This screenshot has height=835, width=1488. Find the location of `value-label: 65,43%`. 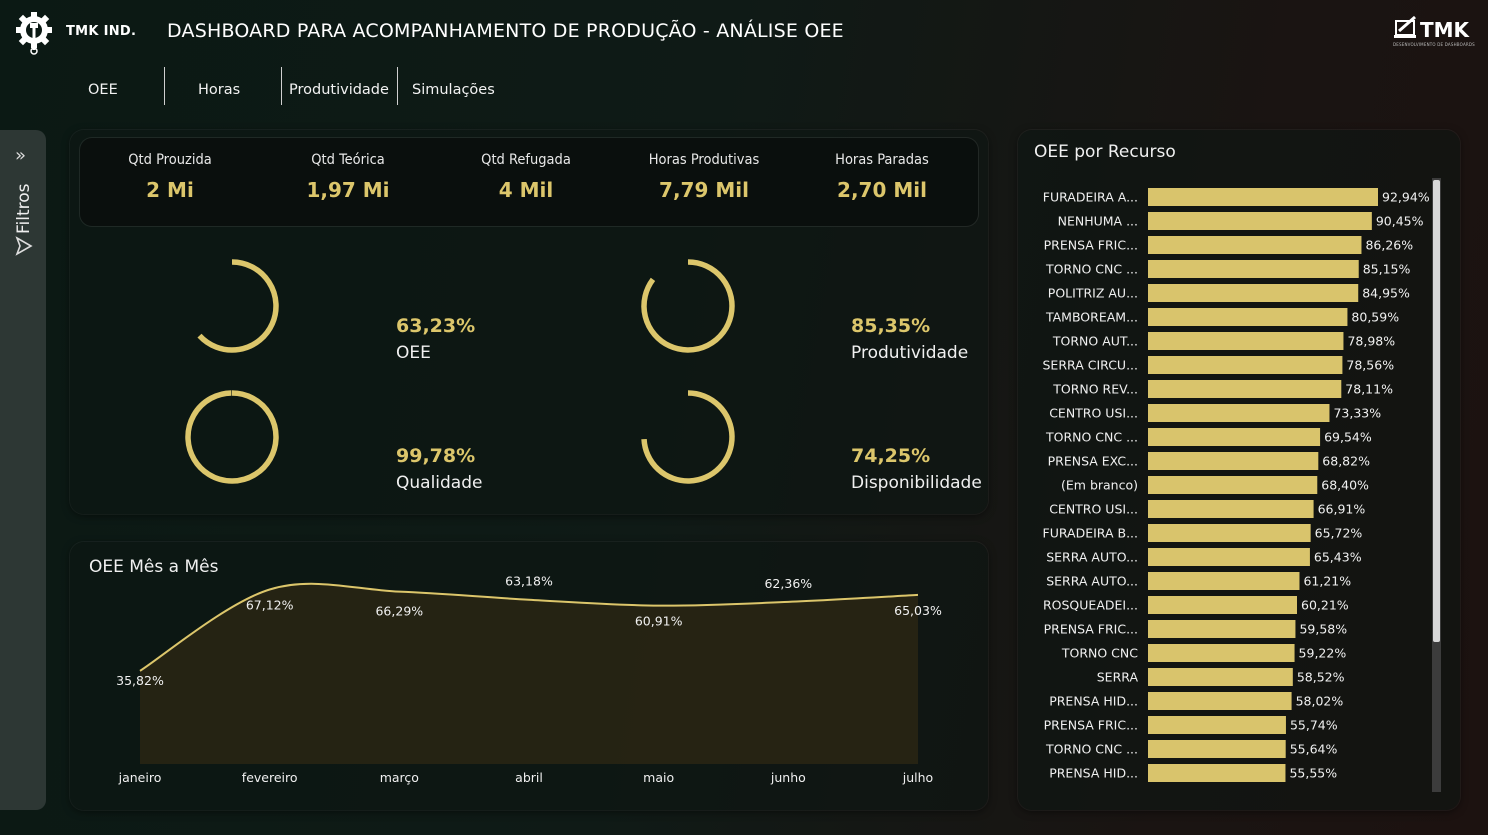

value-label: 65,43% is located at coordinates (1338, 557).